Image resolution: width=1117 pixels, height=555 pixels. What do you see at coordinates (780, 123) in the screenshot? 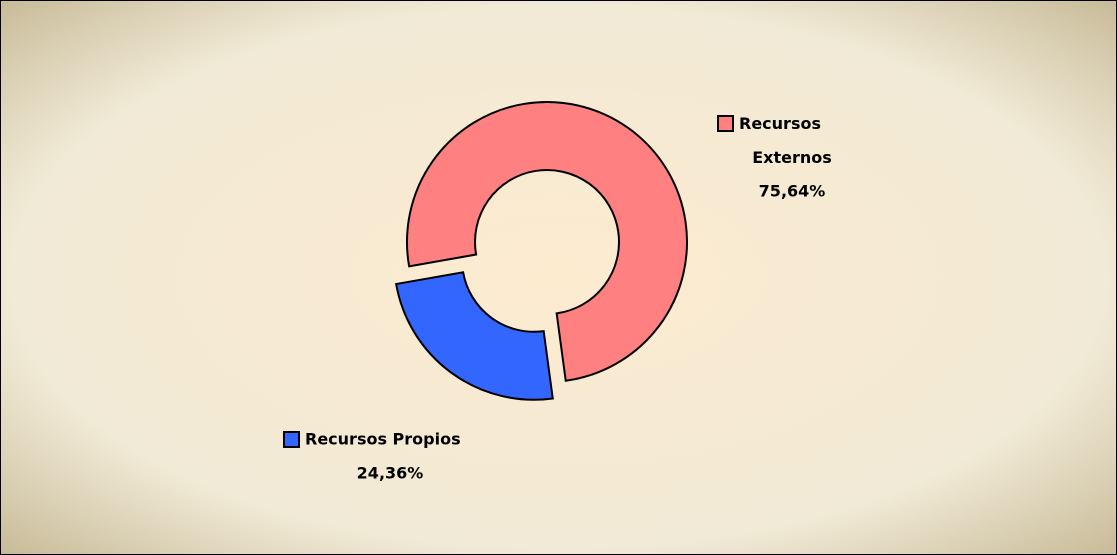
I see `label-line: Recursos` at bounding box center [780, 123].